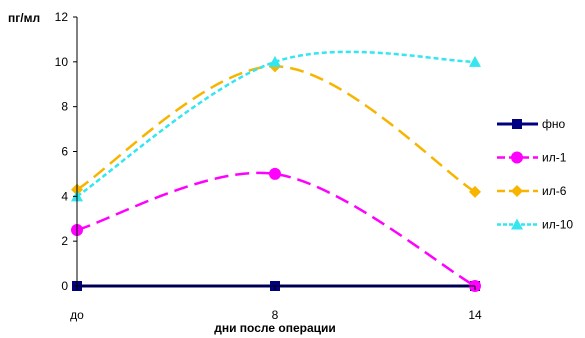  I want to click on legend-label: ил-1, so click(554, 158).